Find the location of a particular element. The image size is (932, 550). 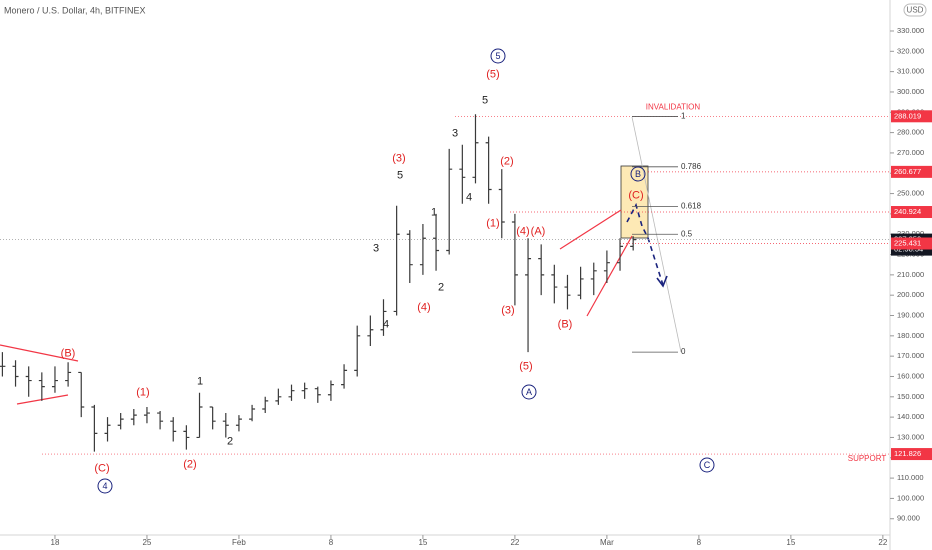

y-tick-label: 300.000 is located at coordinates (910, 91).